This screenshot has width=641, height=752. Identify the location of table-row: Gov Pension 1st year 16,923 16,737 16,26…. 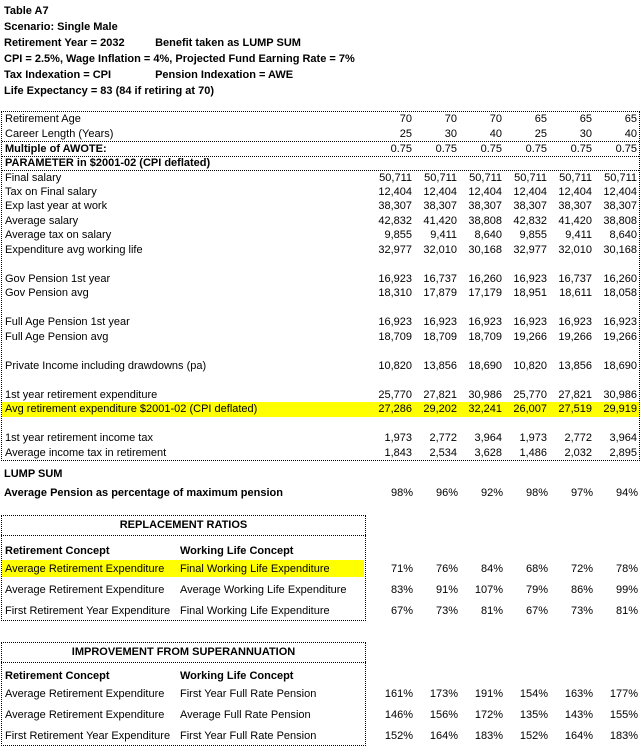
(320, 279).